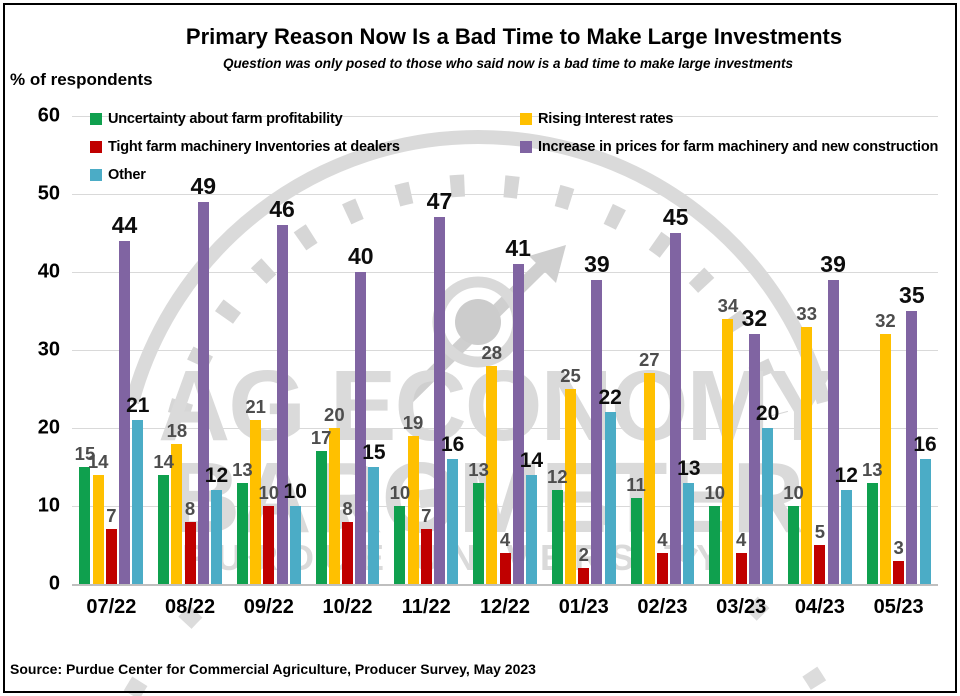 The image size is (960, 696). I want to click on value-label-07/22-series1: 14, so click(98, 461).